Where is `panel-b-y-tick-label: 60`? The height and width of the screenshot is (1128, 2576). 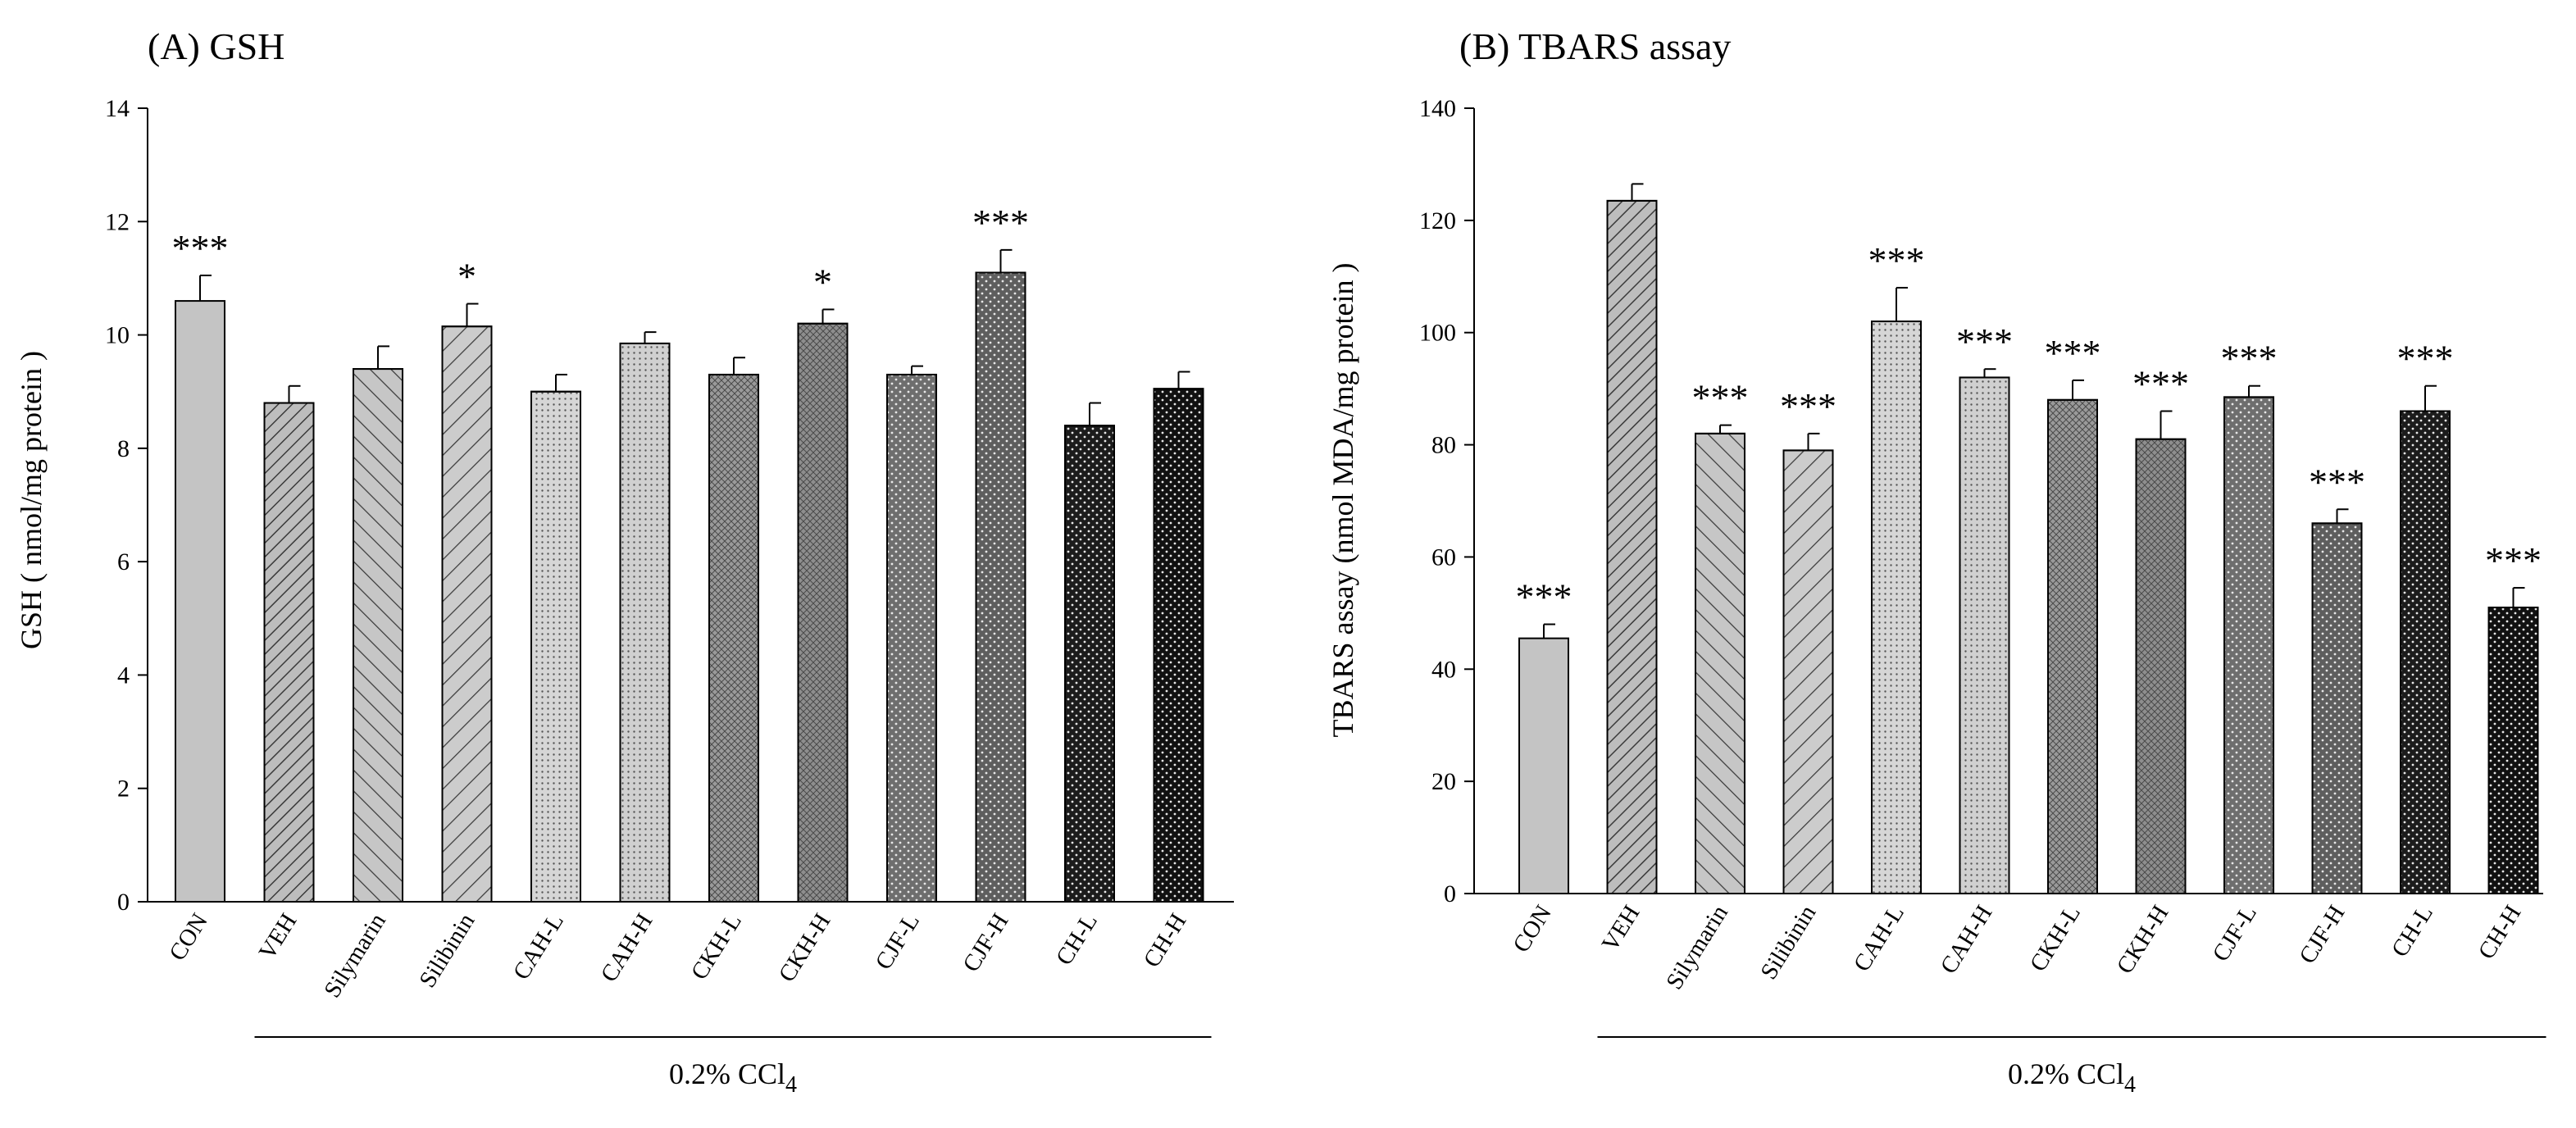 panel-b-y-tick-label: 60 is located at coordinates (1444, 557).